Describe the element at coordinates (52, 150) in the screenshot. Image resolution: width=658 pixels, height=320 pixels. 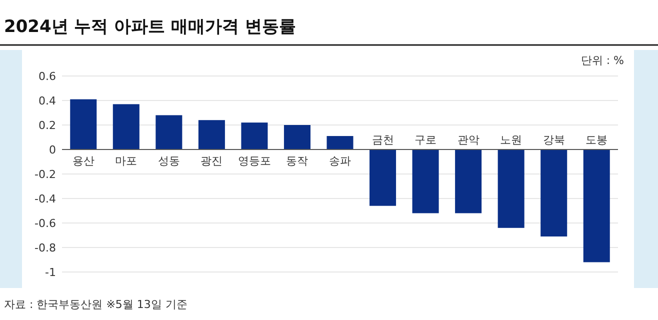
I see `y-tick-label: 0` at that location.